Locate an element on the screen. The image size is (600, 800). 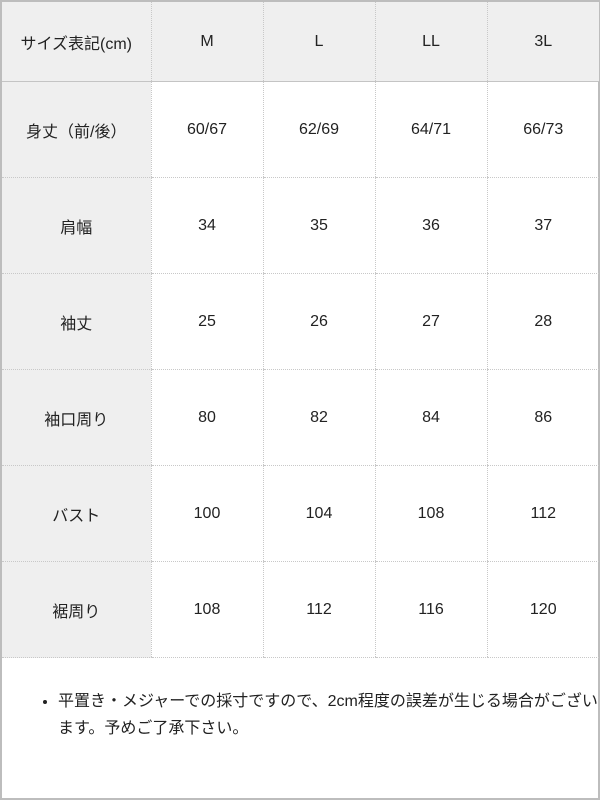
table-row: 裾周り 108 112 116 120 is located at coordinates (300, 609).